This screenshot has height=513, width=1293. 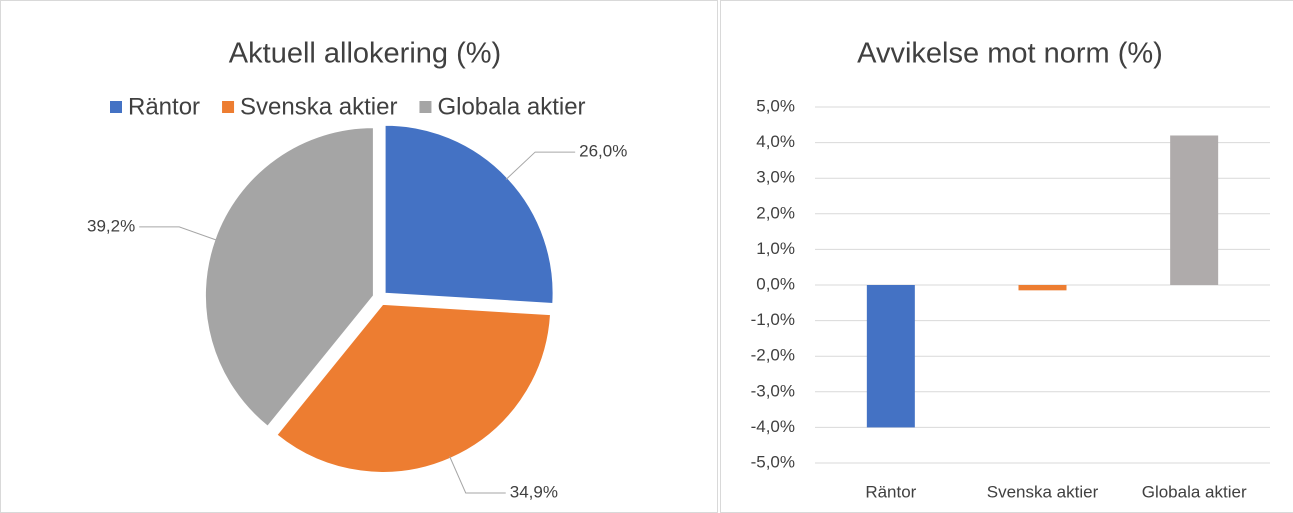 I want to click on y-tick-label: -3,0%, so click(x=773, y=390).